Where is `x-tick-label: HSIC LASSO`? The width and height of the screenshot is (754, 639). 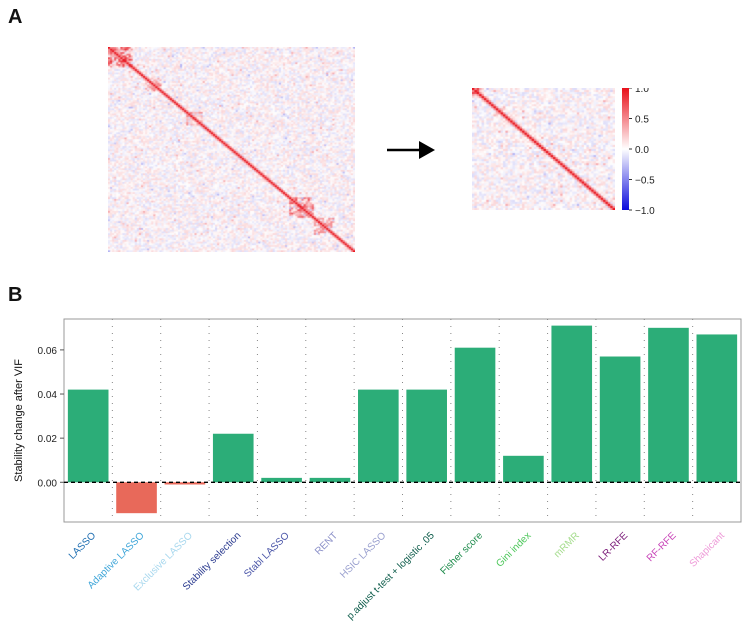 x-tick-label: HSIC LASSO is located at coordinates (363, 555).